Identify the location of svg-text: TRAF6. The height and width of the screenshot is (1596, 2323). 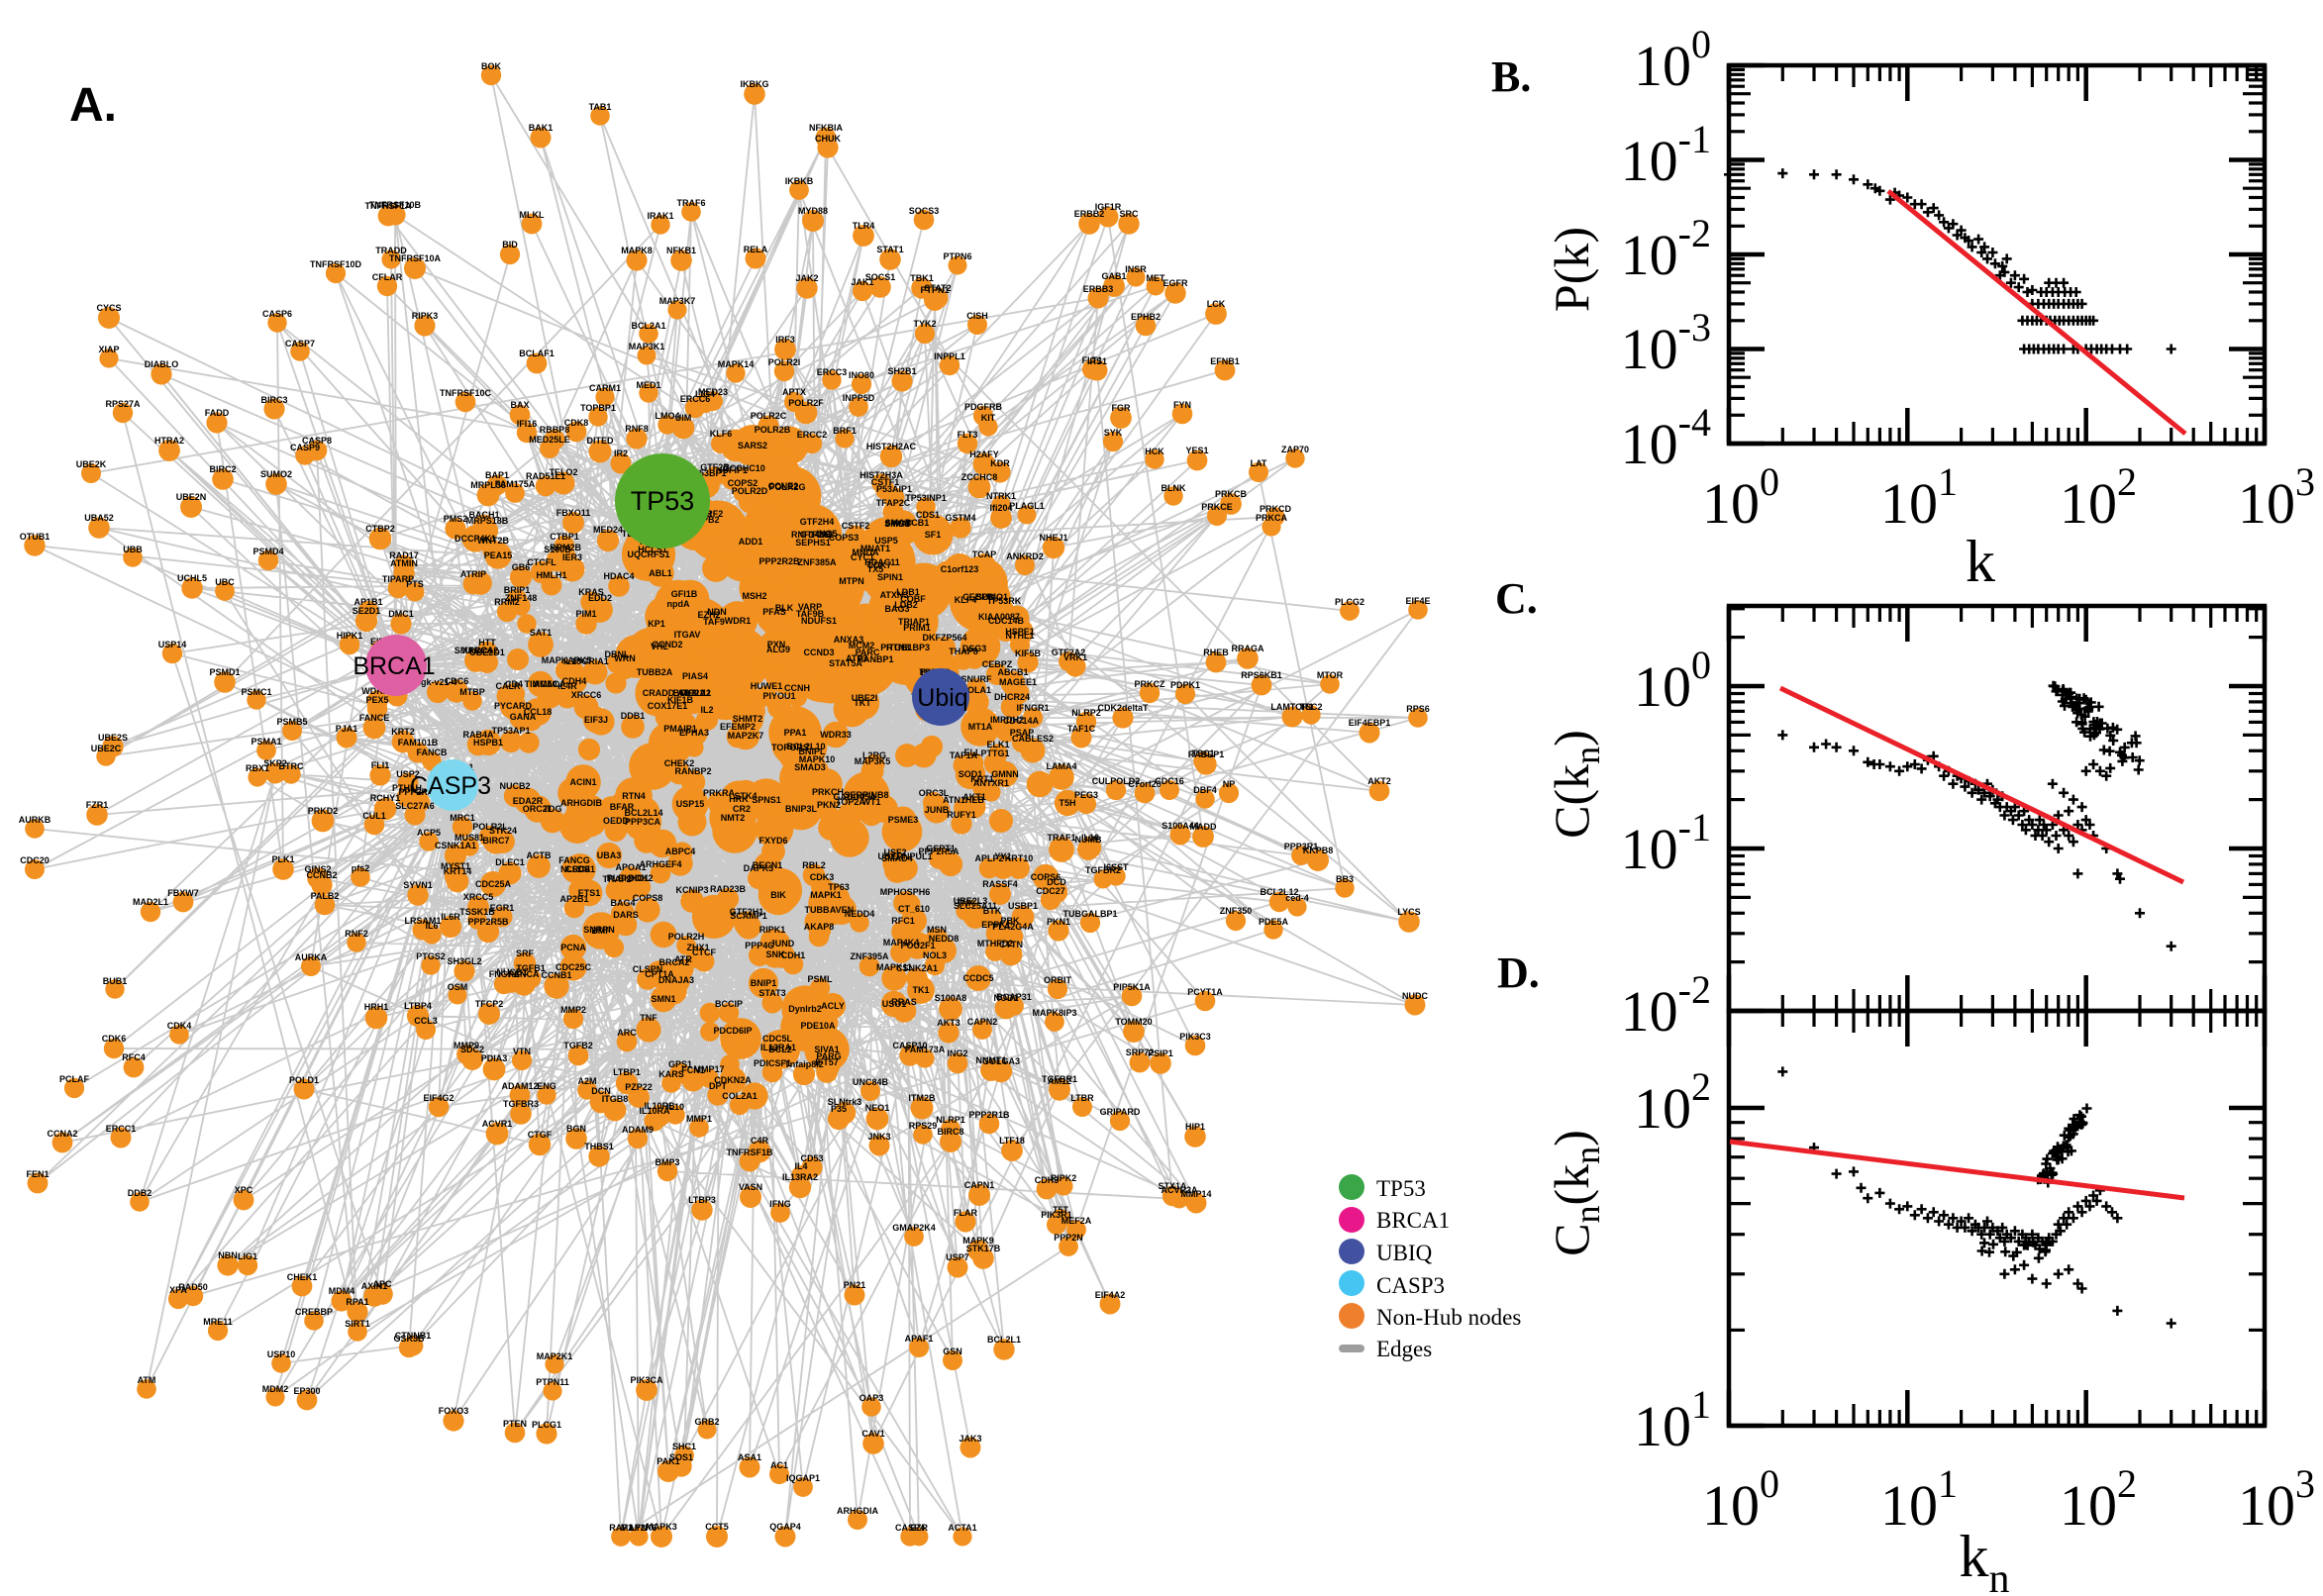
(691, 203).